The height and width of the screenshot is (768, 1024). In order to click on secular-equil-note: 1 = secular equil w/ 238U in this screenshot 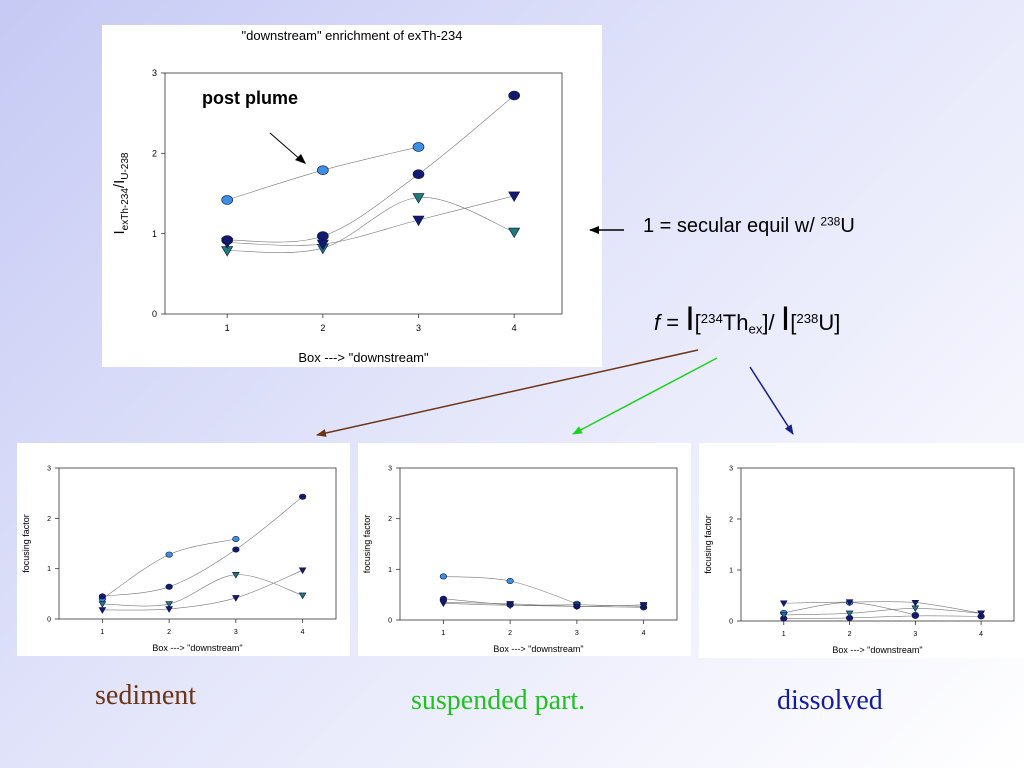, I will do `click(749, 226)`.